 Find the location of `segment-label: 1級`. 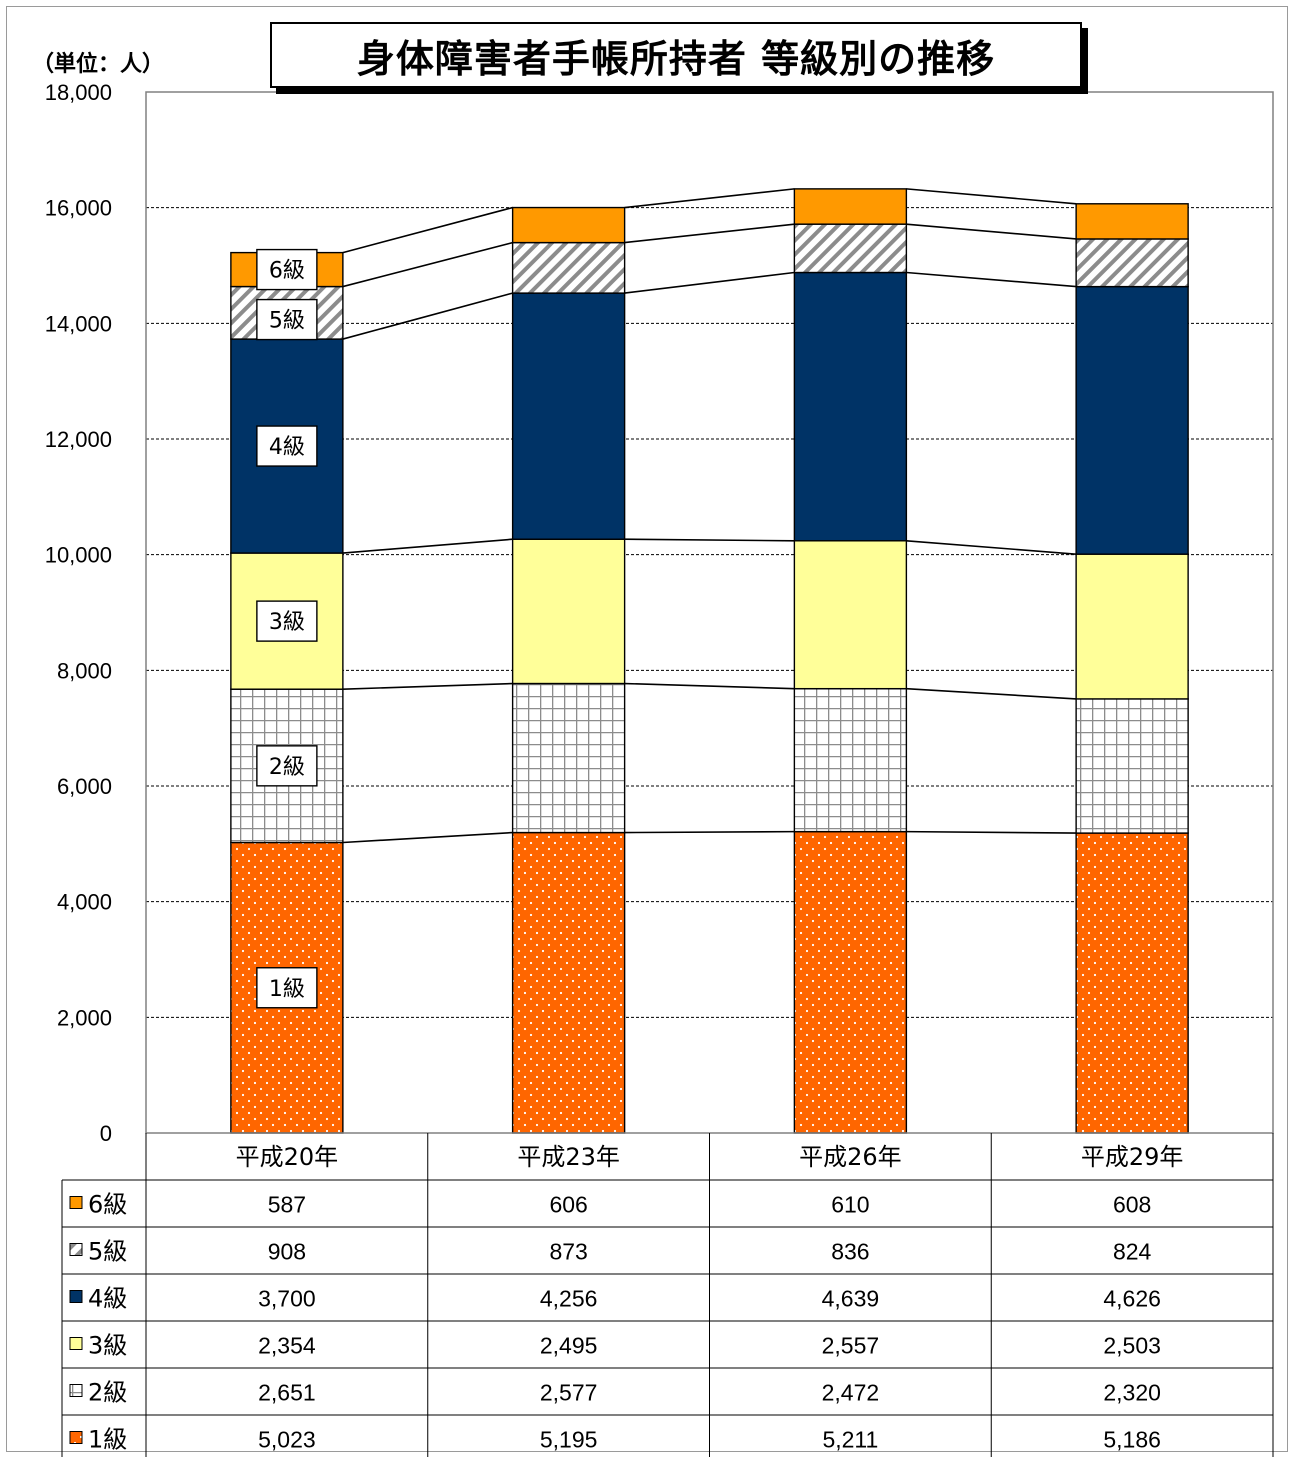

segment-label: 1級 is located at coordinates (287, 989).